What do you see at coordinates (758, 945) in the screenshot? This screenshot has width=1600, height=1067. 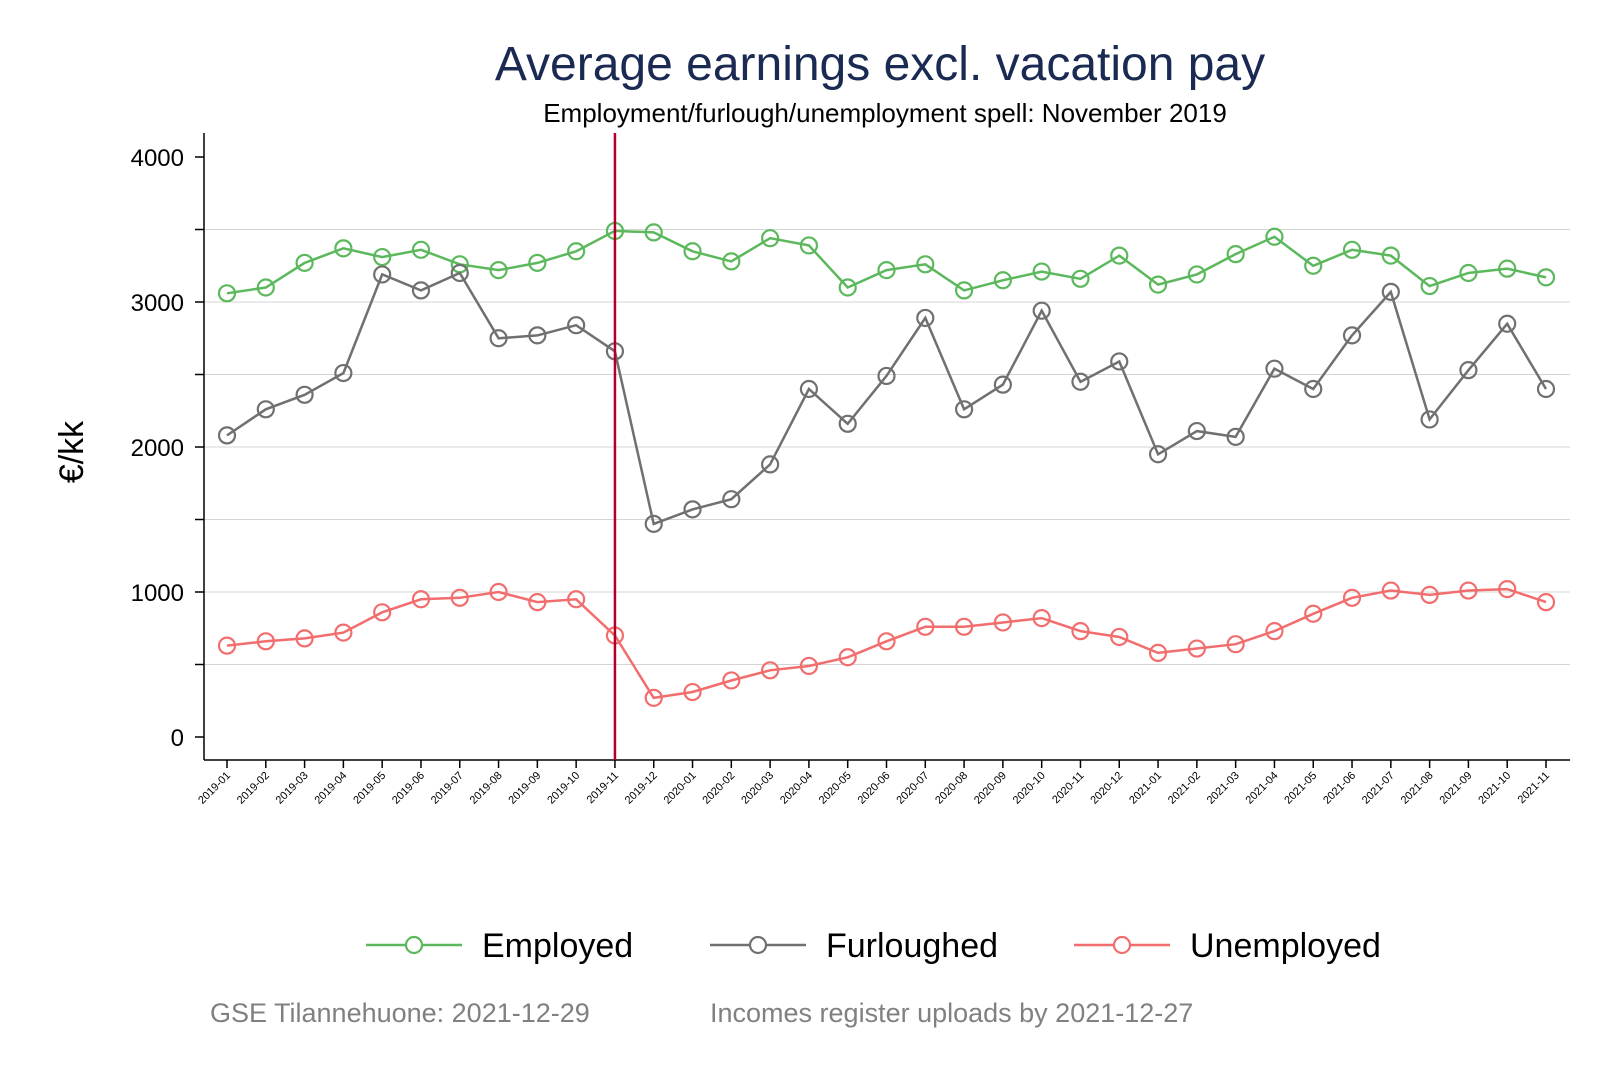 I see `legend-marker-furloughed` at bounding box center [758, 945].